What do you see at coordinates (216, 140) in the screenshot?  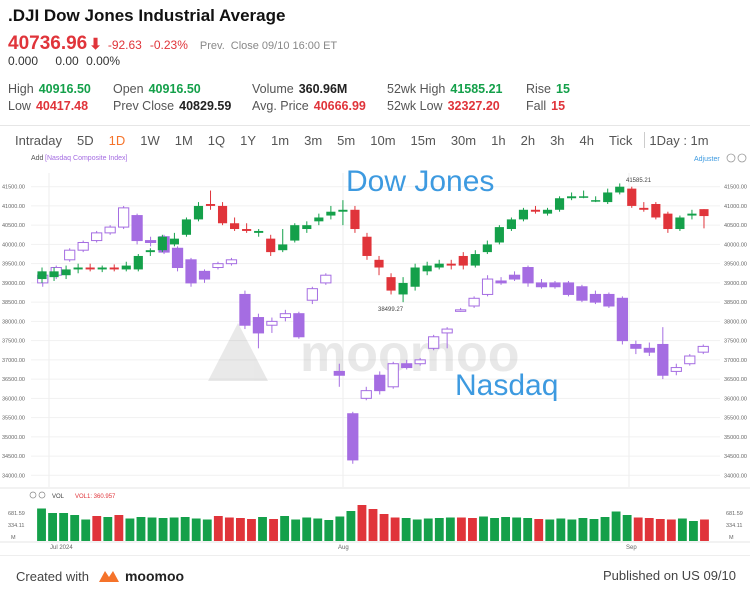 I see `tab-1q: 1Q` at bounding box center [216, 140].